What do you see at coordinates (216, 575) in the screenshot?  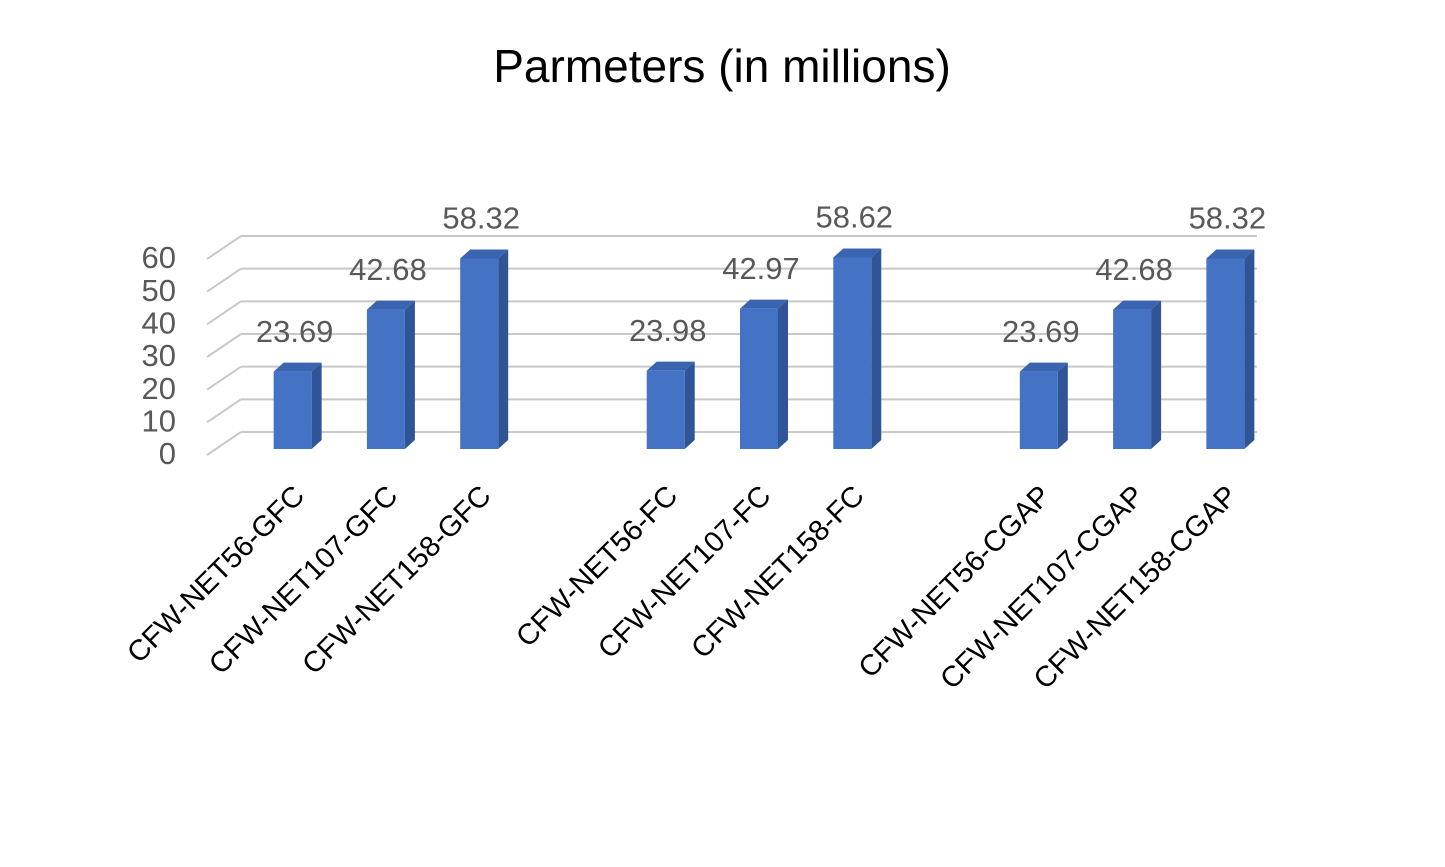 I see `x-tick-label: CFW-NET56-GFC` at bounding box center [216, 575].